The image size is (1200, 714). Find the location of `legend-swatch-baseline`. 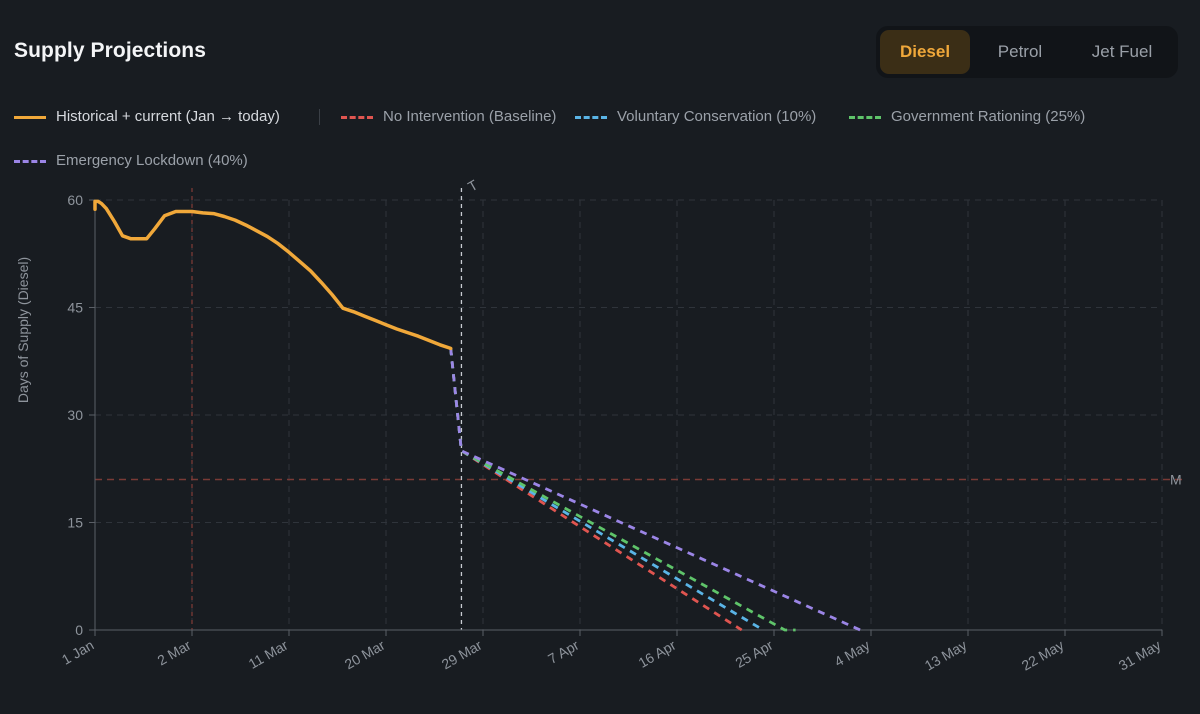

legend-swatch-baseline is located at coordinates (357, 117).